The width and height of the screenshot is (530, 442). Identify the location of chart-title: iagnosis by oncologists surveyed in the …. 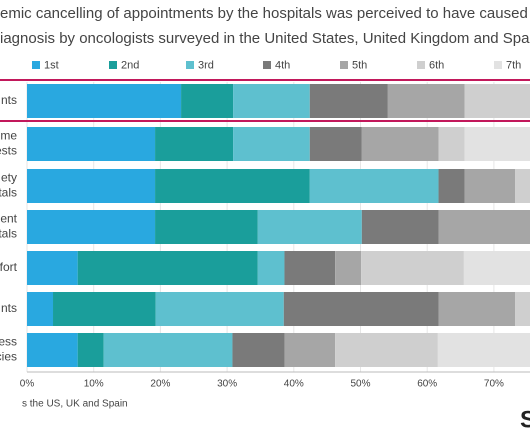
(265, 38).